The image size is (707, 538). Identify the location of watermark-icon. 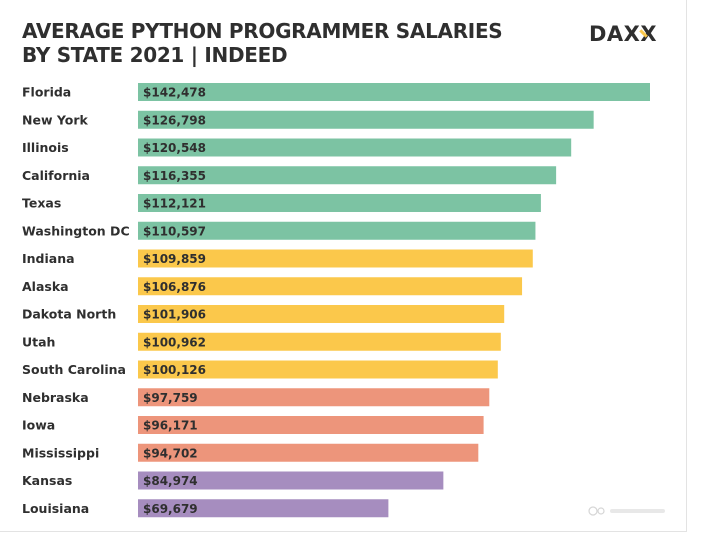
(626, 511).